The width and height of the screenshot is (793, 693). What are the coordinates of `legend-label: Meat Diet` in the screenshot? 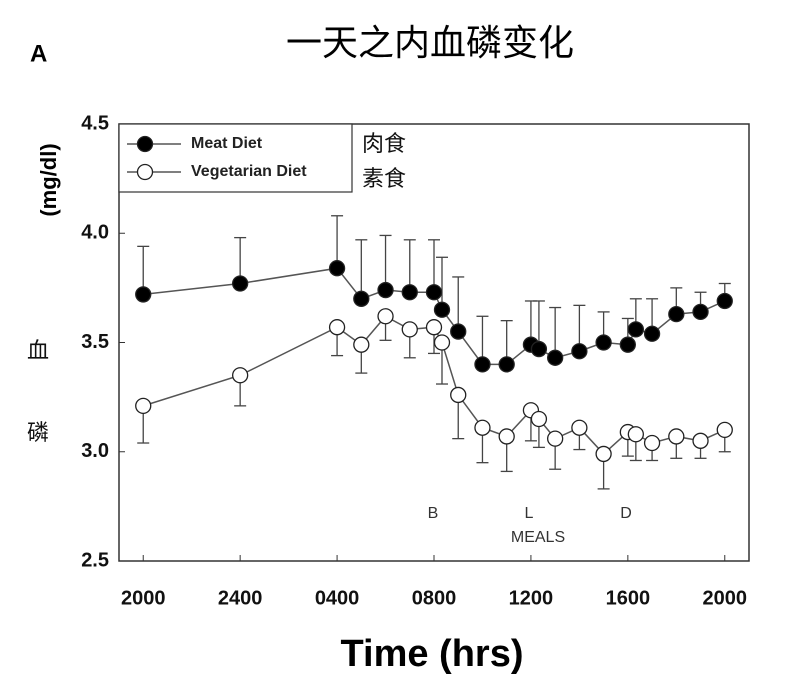 It's located at (227, 143).